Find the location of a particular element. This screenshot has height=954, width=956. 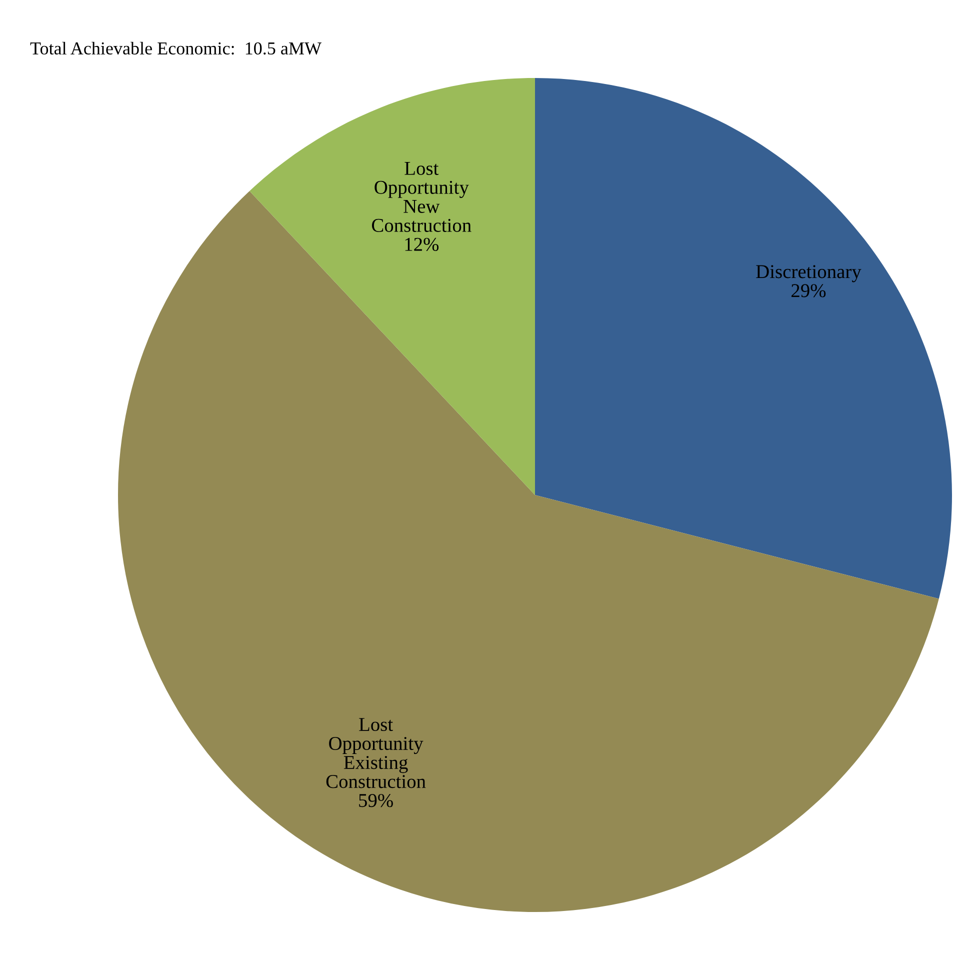

pie-slice is located at coordinates (392, 286).